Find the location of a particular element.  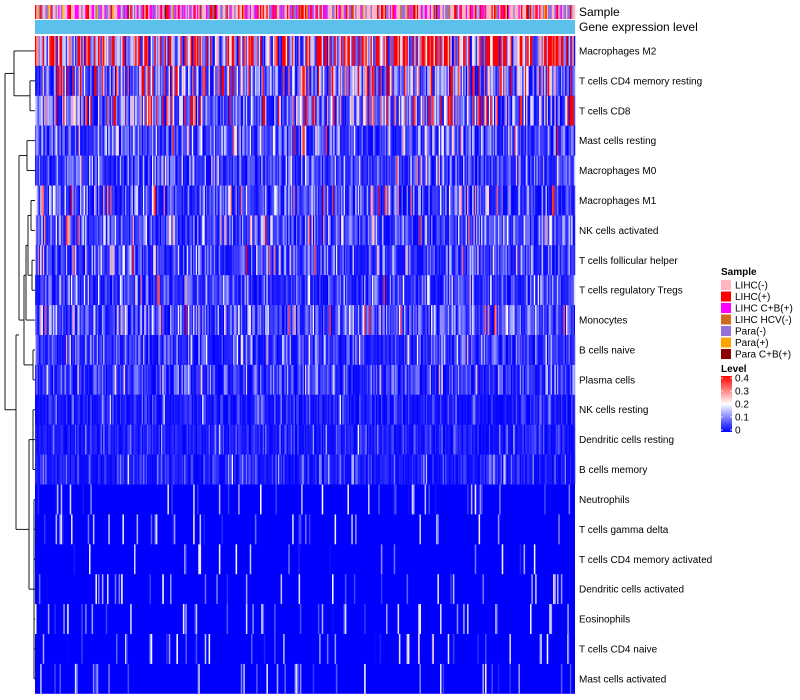

heatmap-row is located at coordinates (305, 51).